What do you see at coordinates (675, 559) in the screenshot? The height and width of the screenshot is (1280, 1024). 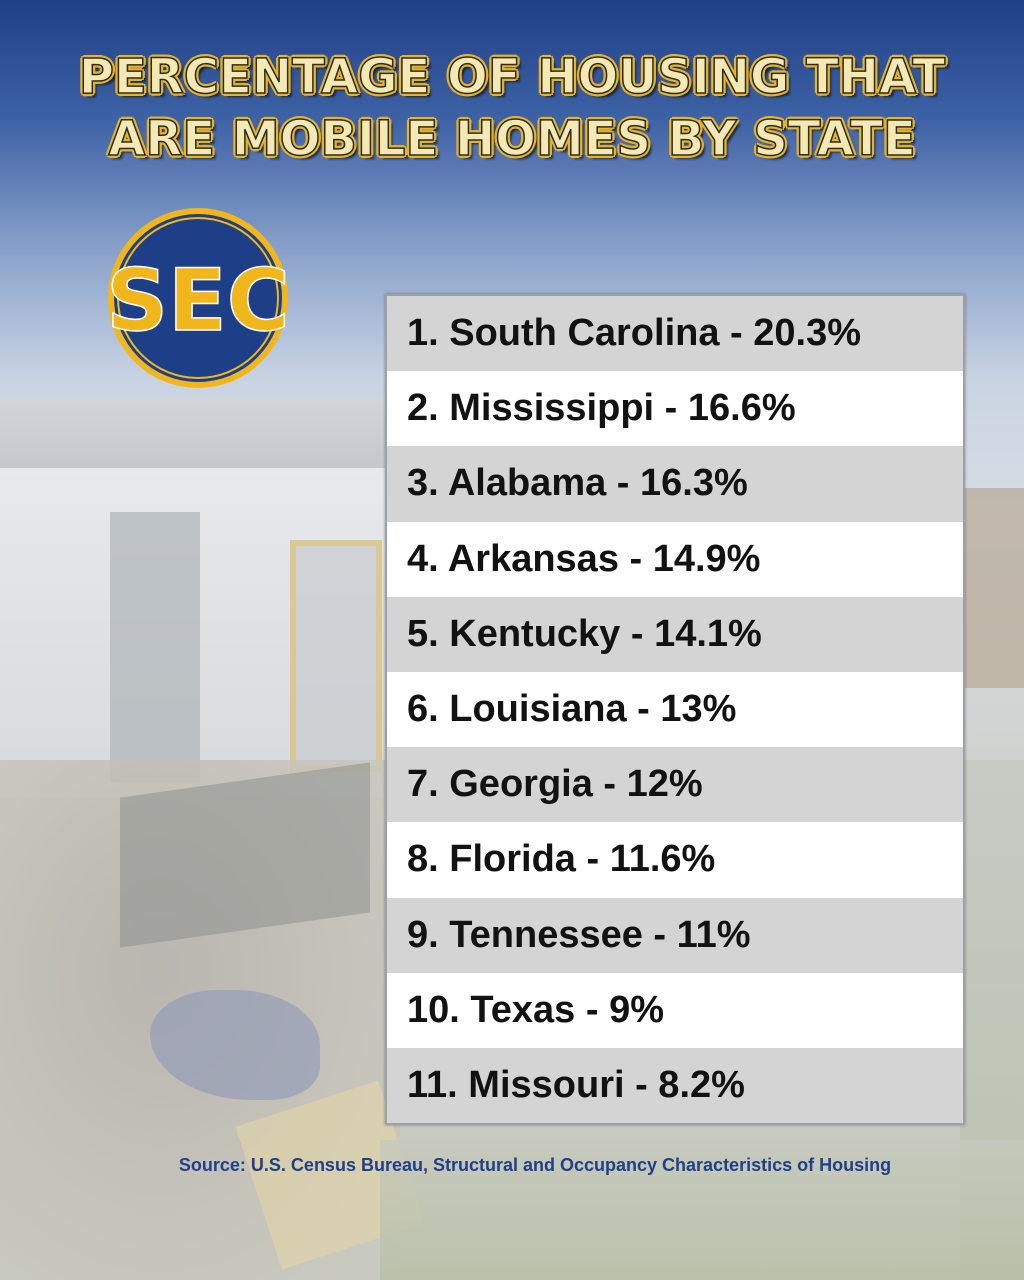 I see `ranking-row: 4. Arkansas - 14.9%` at bounding box center [675, 559].